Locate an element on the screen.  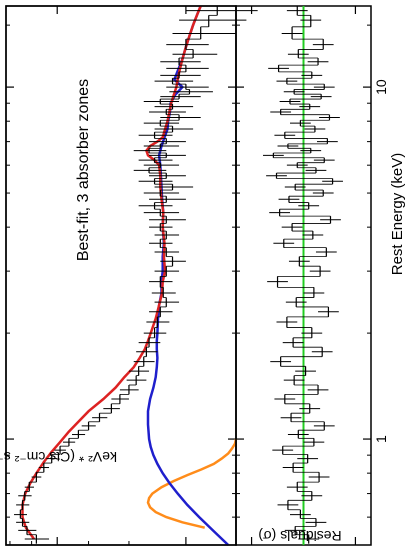
spectrum-y-axis-label: keV² * (Cts cm⁻² s⁻¹ keV⁻¹) is located at coordinates (58, 457).